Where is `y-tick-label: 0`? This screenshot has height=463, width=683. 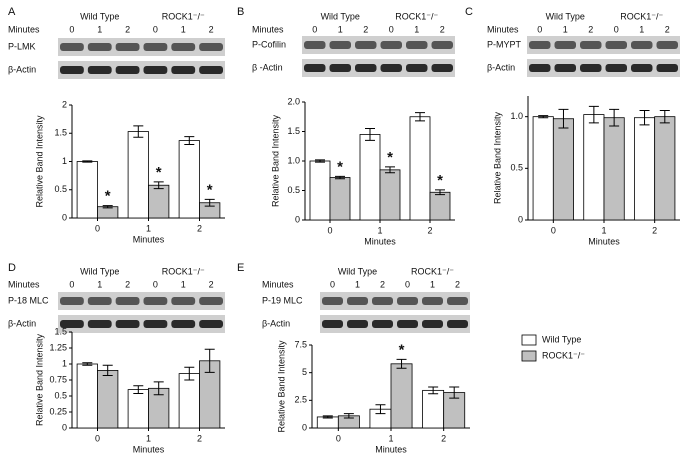 y-tick-label: 0 is located at coordinates (297, 219).